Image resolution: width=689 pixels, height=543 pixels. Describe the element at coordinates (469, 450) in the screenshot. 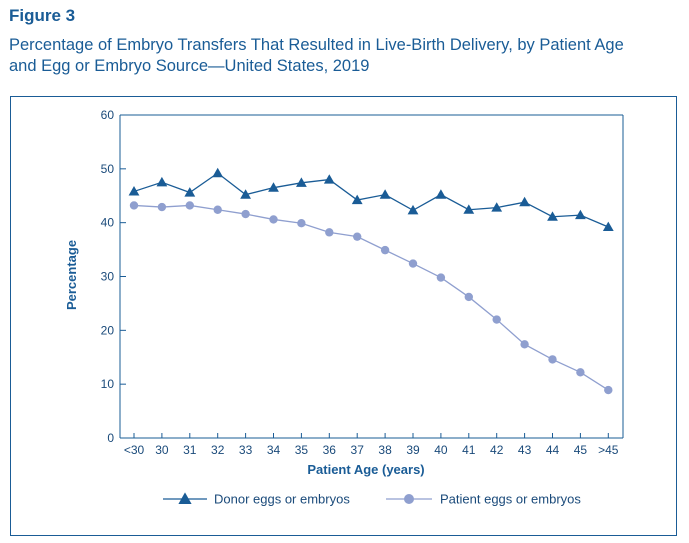

I see `x-tick-label: 41` at that location.